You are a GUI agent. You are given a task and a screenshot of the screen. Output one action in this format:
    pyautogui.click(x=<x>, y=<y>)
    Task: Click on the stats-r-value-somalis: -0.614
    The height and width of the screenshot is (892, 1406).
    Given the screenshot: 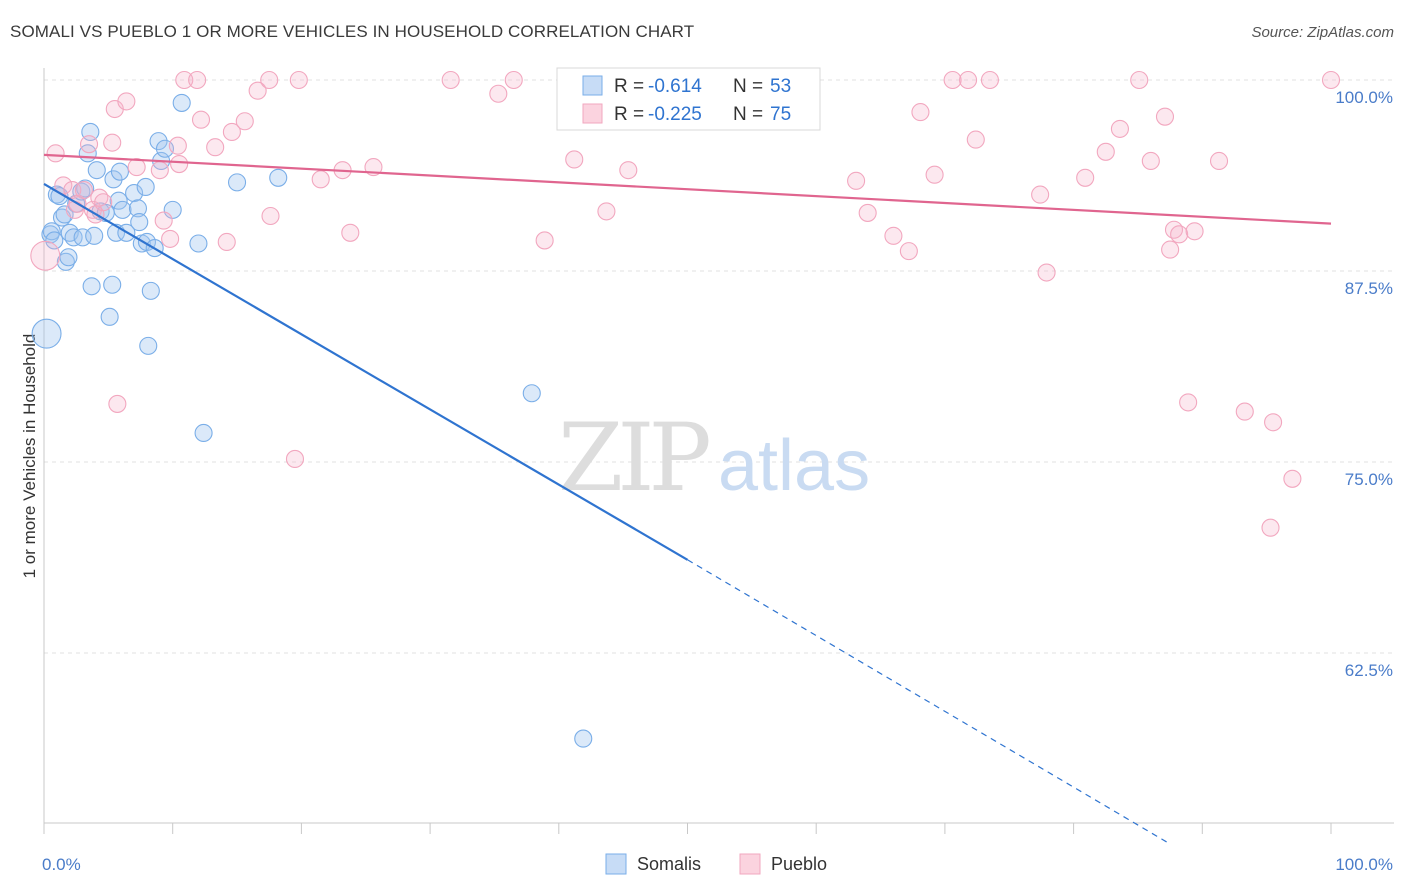 What is the action you would take?
    pyautogui.click(x=675, y=86)
    